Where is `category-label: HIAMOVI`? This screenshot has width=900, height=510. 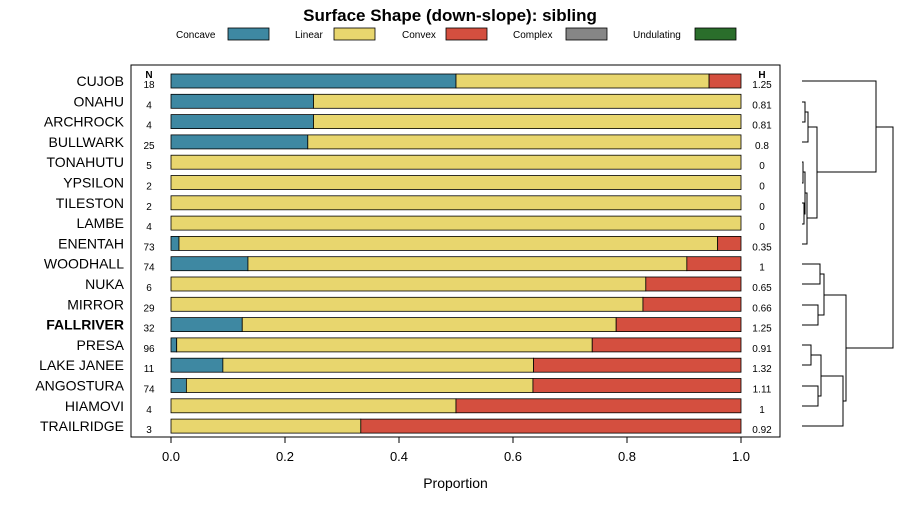 category-label: HIAMOVI is located at coordinates (94, 406).